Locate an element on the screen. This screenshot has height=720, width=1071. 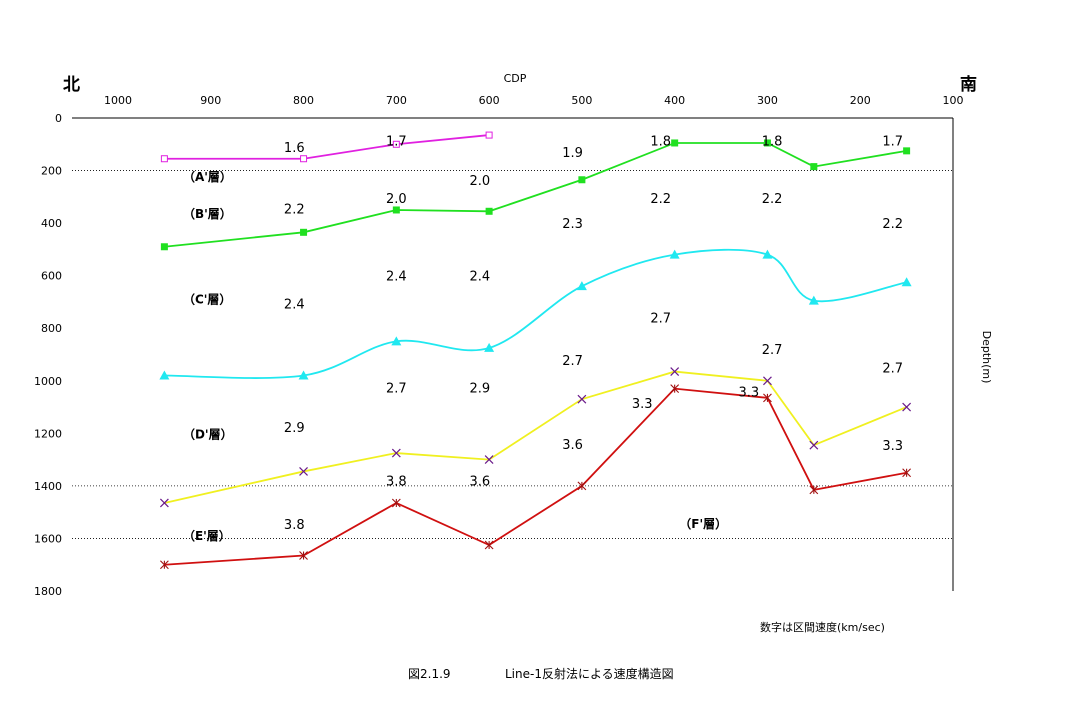
x-tick-label: 100 is located at coordinates (953, 100).